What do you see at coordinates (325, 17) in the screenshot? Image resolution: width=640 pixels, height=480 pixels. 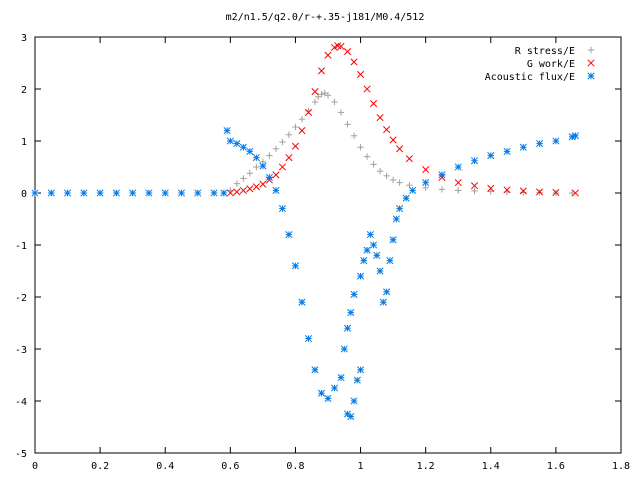 I see `chart-title: m2/n1.5/q2.0/r-+.35-j181/M0.4/512` at bounding box center [325, 17].